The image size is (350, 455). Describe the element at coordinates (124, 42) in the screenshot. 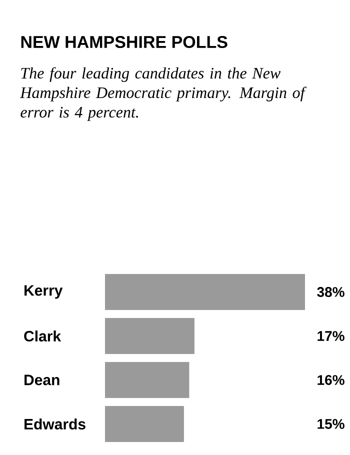

I see `chart-title: NEW HAMPSHIRE POLLS` at that location.